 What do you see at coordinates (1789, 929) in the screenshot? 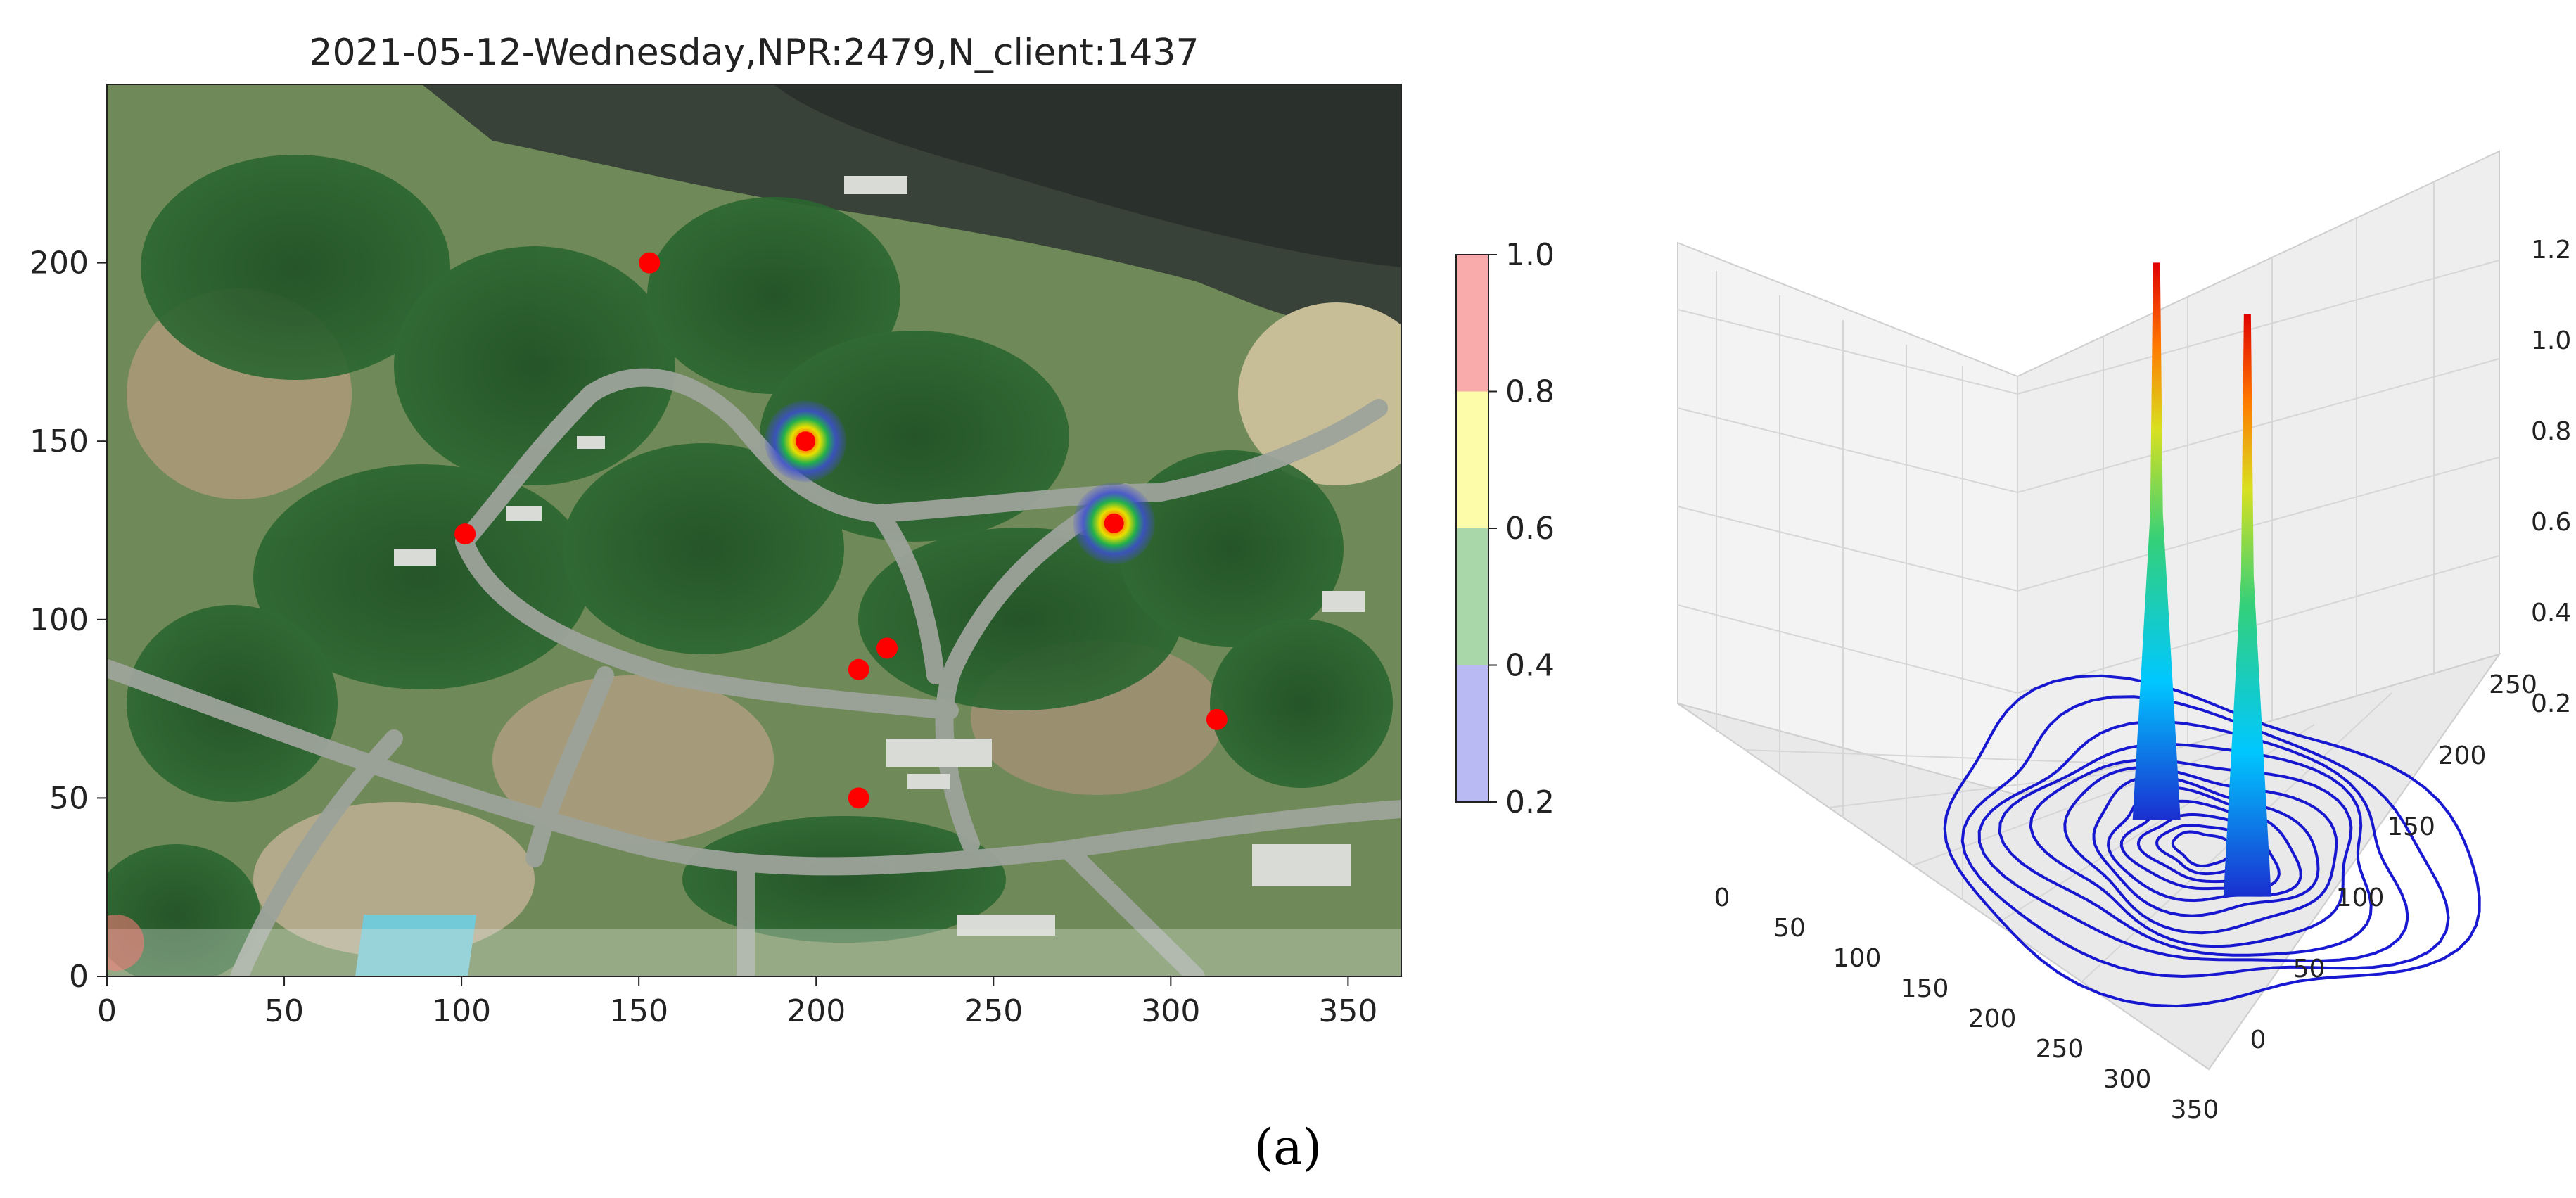
I see `x3d-tick-label: 50` at bounding box center [1789, 929].